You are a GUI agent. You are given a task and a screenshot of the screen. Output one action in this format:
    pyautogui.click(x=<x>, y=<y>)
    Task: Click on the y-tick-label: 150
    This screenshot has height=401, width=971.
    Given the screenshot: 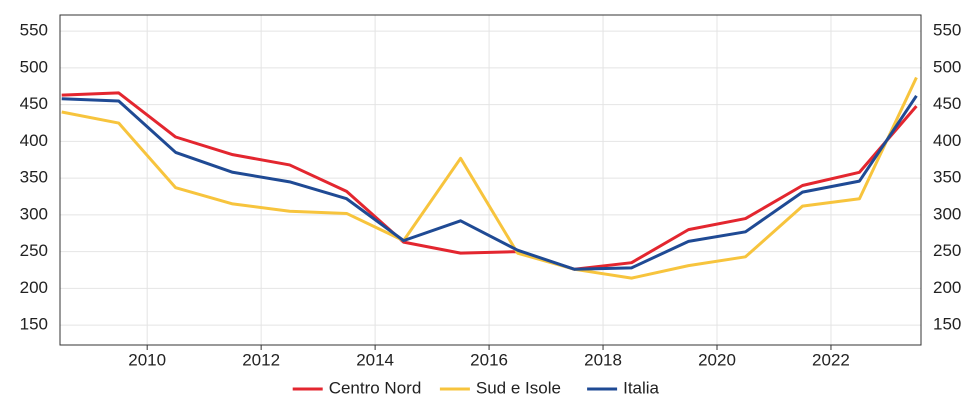 What is the action you would take?
    pyautogui.click(x=34, y=324)
    